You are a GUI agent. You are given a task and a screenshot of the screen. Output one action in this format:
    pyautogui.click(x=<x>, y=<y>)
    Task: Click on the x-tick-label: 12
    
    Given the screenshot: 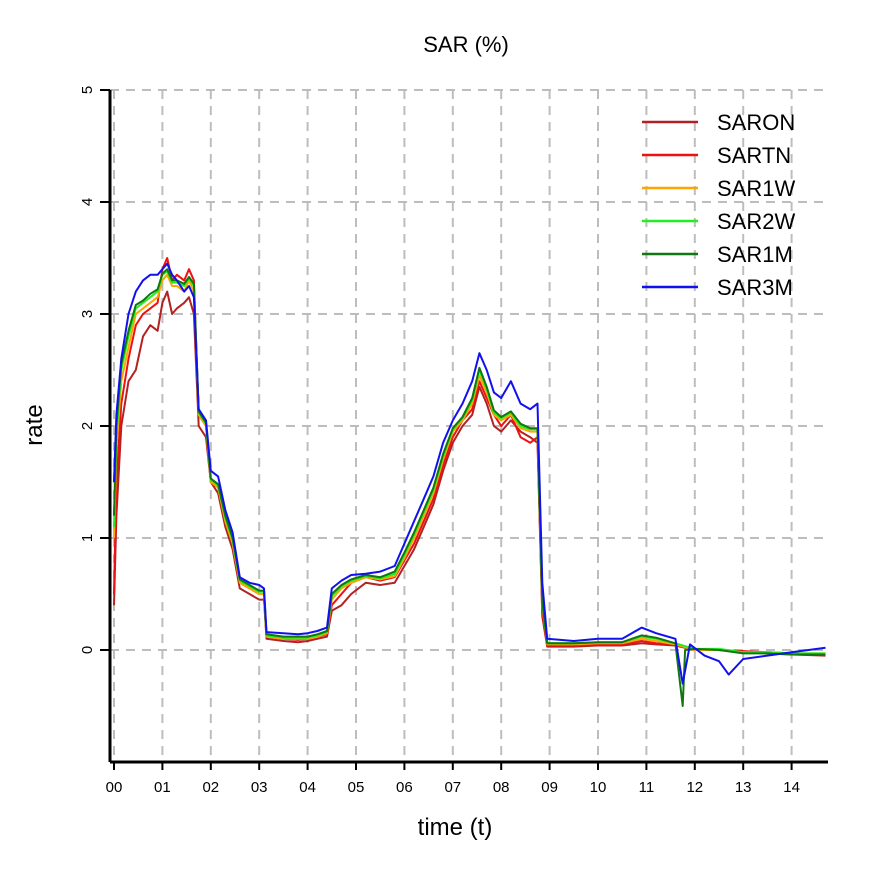 What is the action you would take?
    pyautogui.click(x=694, y=787)
    